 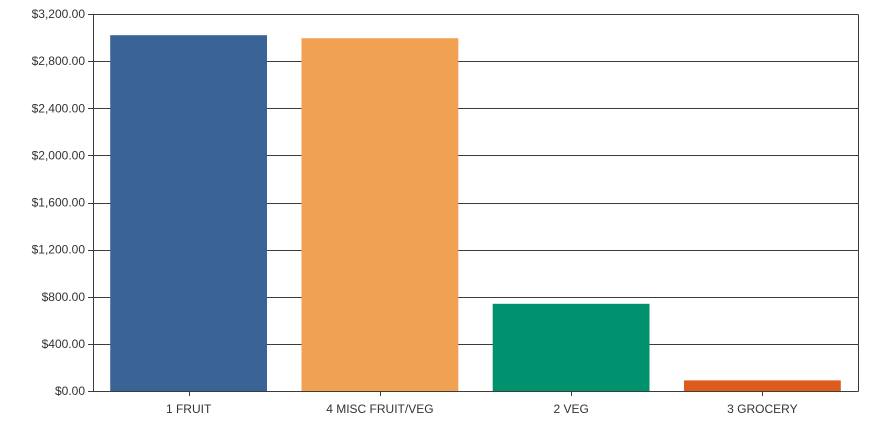 What do you see at coordinates (59, 155) in the screenshot?
I see `y-tick-label: $2,000.00` at bounding box center [59, 155].